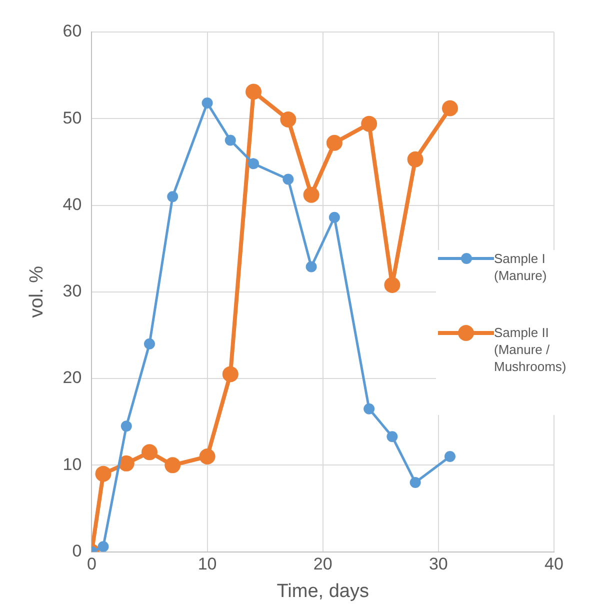 The height and width of the screenshot is (609, 598). Describe the element at coordinates (322, 564) in the screenshot. I see `x-tick-label: 20` at that location.